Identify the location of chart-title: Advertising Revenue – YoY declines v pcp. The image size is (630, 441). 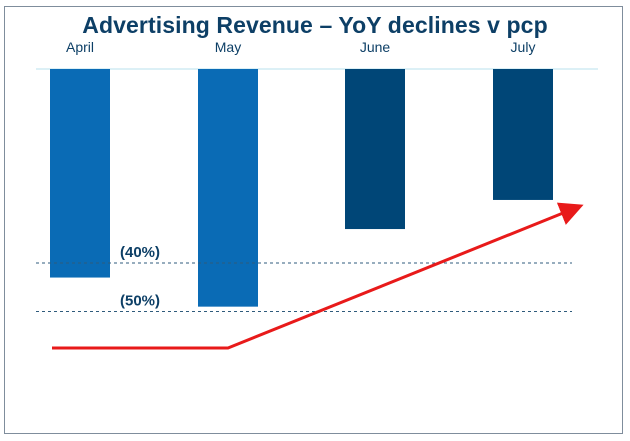
(315, 25).